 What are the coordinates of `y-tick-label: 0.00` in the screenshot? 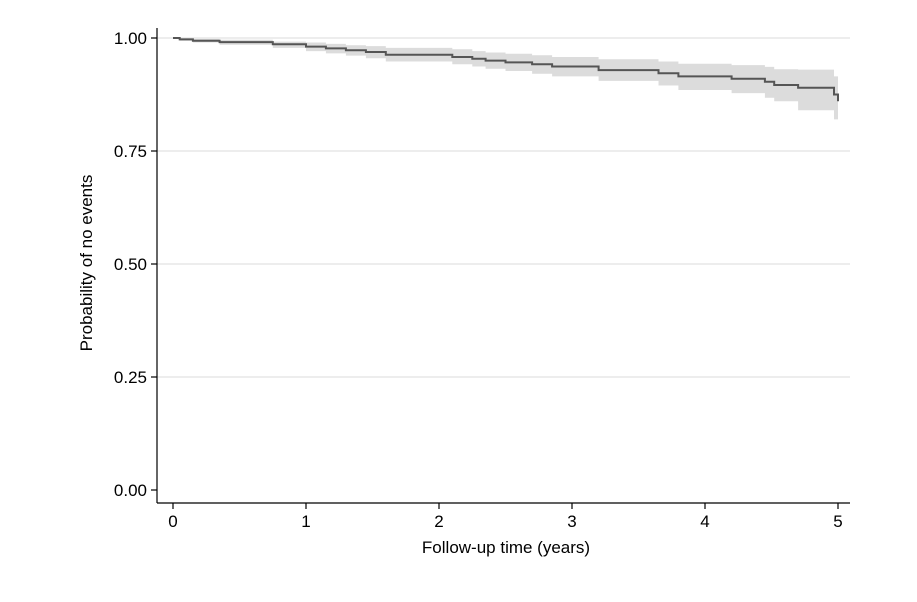 It's located at (130, 490).